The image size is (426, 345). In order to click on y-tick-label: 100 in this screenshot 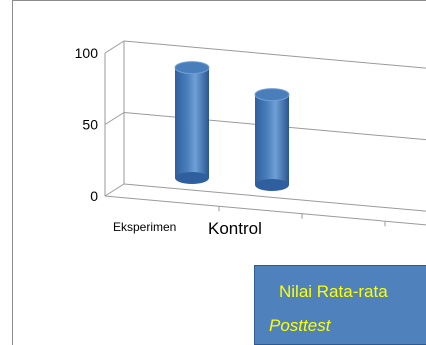, I will do `click(87, 53)`.